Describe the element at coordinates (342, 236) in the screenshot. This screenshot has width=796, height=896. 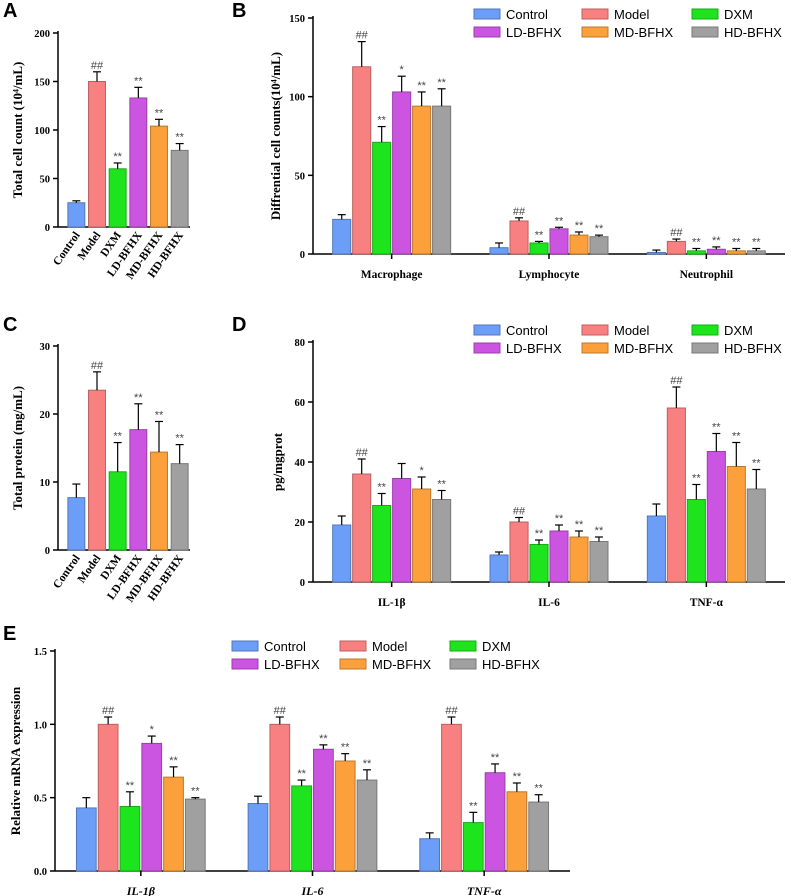
I see `bar-macrophage-control` at that location.